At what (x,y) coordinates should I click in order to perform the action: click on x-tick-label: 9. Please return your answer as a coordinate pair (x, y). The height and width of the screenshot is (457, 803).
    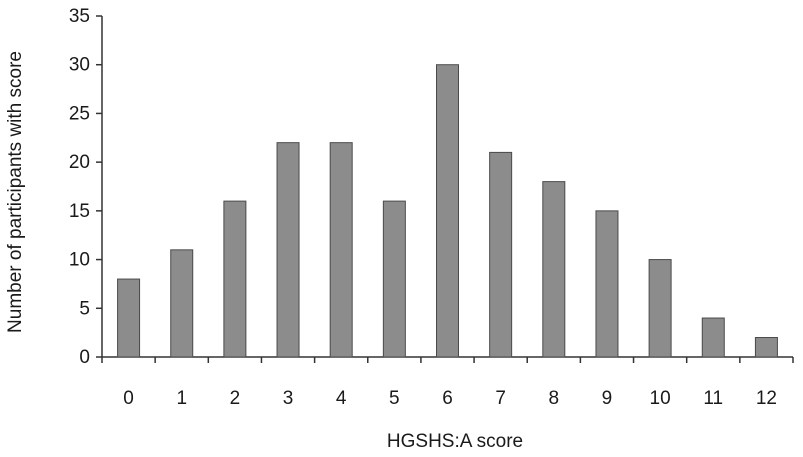
    Looking at the image, I should click on (607, 398).